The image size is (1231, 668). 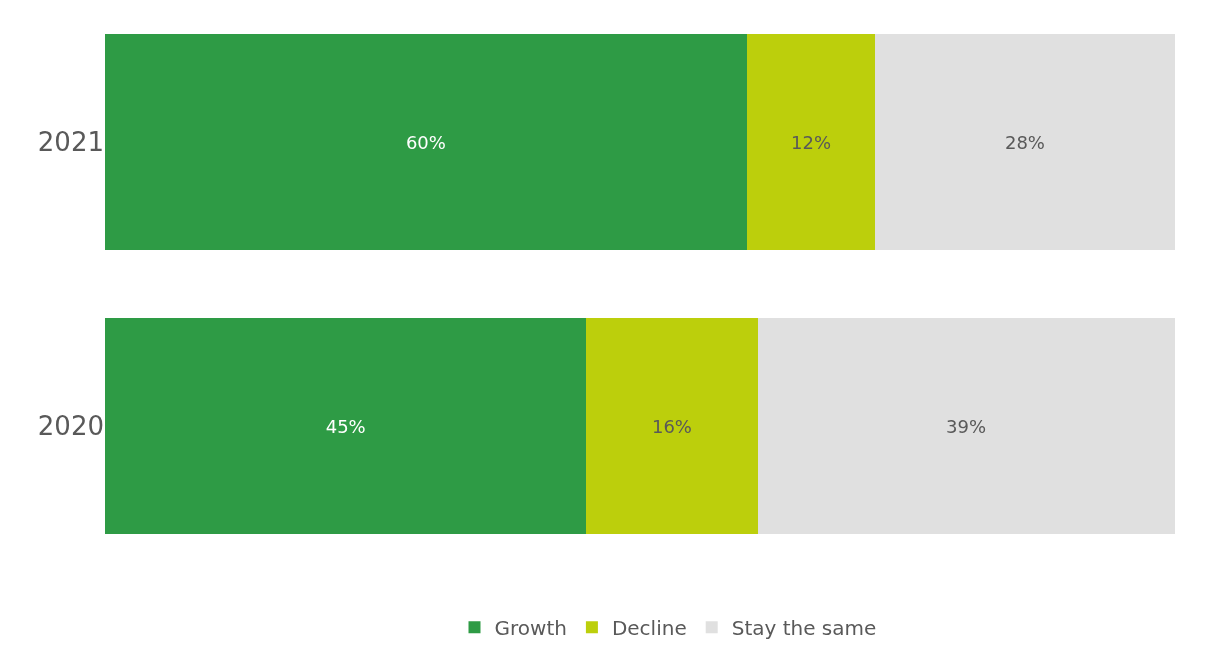 I want to click on data-label: 39%, so click(x=966, y=426).